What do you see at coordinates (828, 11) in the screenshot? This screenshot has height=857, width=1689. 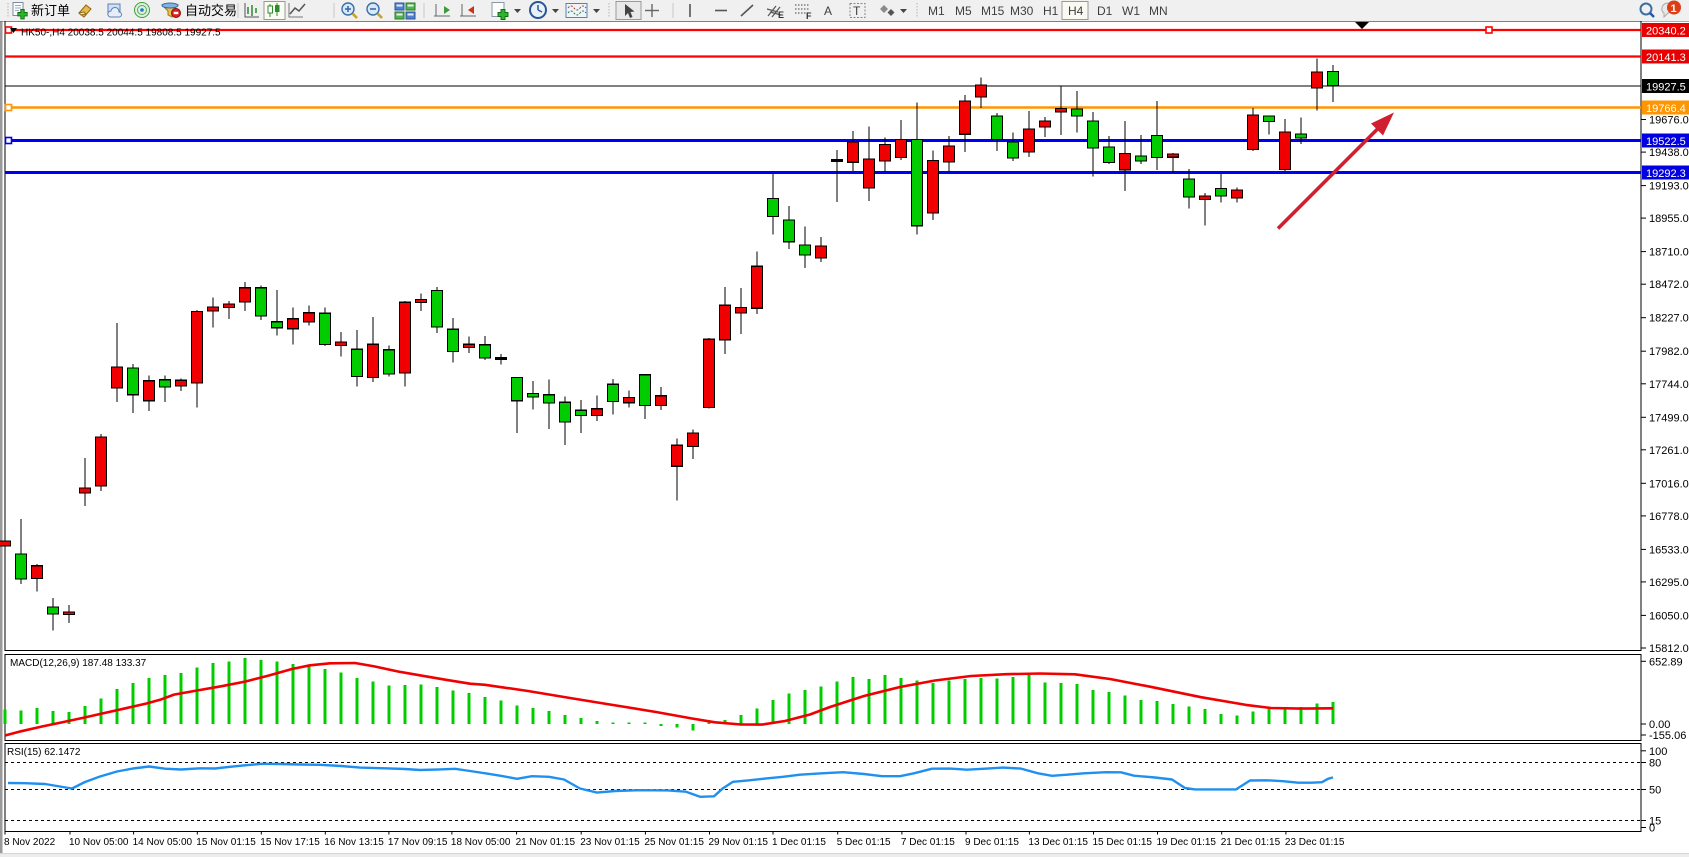 I see `svg-text: A` at bounding box center [828, 11].